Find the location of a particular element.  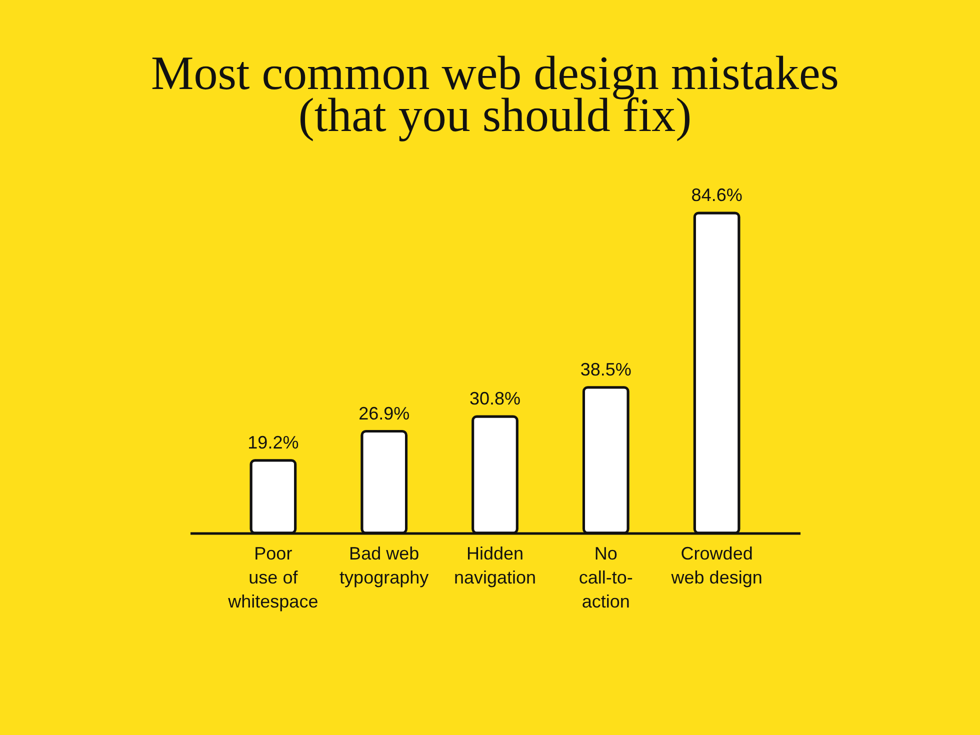

x-tick-label: No call-to- action is located at coordinates (605, 578).